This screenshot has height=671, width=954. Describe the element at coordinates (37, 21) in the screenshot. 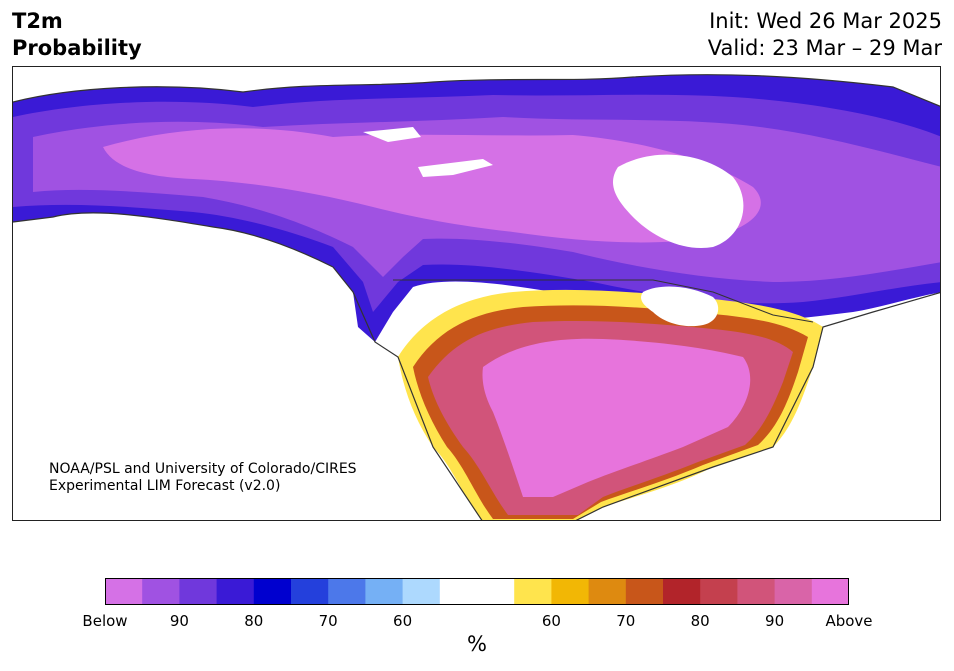

I see `title-line-1: T2m` at that location.